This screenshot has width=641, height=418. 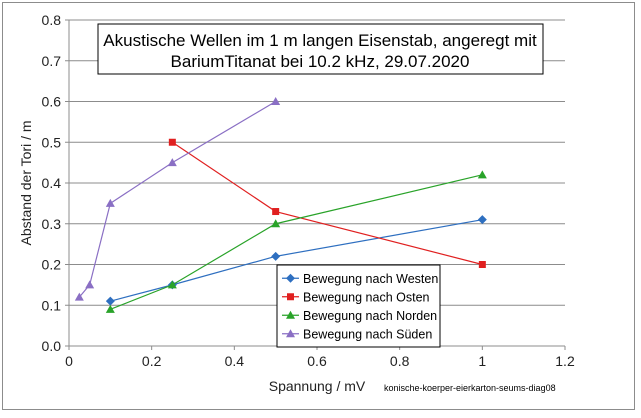 I want to click on legend-item-south: Bewegung nach Süden, so click(x=357, y=334).